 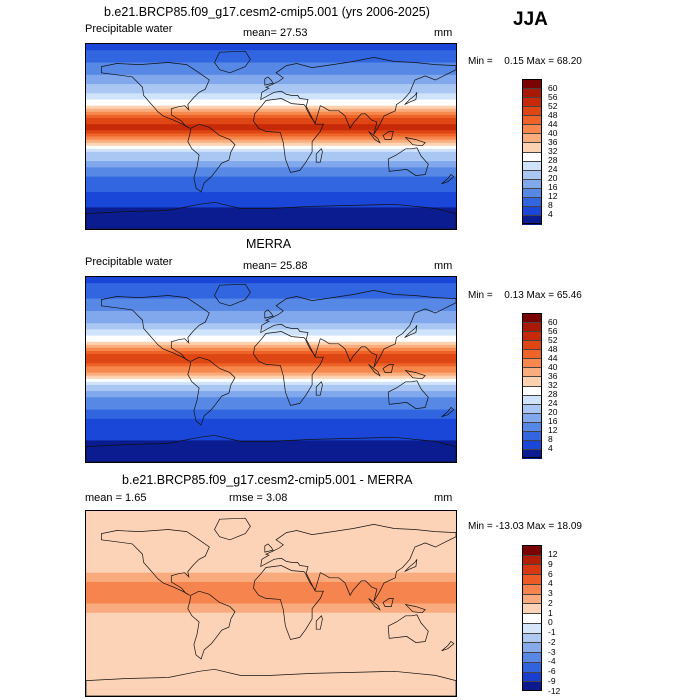 What do you see at coordinates (525, 61) in the screenshot?
I see `panel1-minmax: Min = 0.15 Max = 68.20` at bounding box center [525, 61].